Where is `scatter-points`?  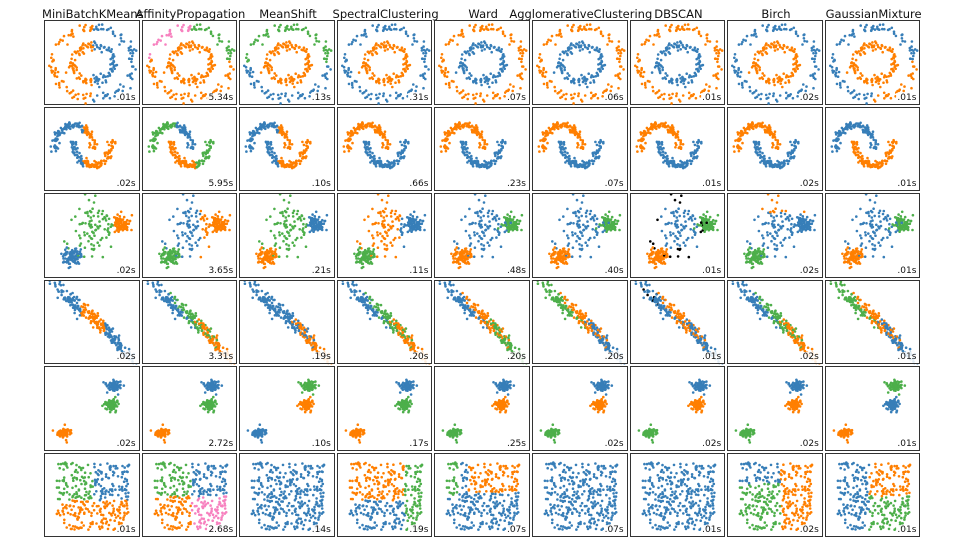
scatter-points is located at coordinates (190, 64).